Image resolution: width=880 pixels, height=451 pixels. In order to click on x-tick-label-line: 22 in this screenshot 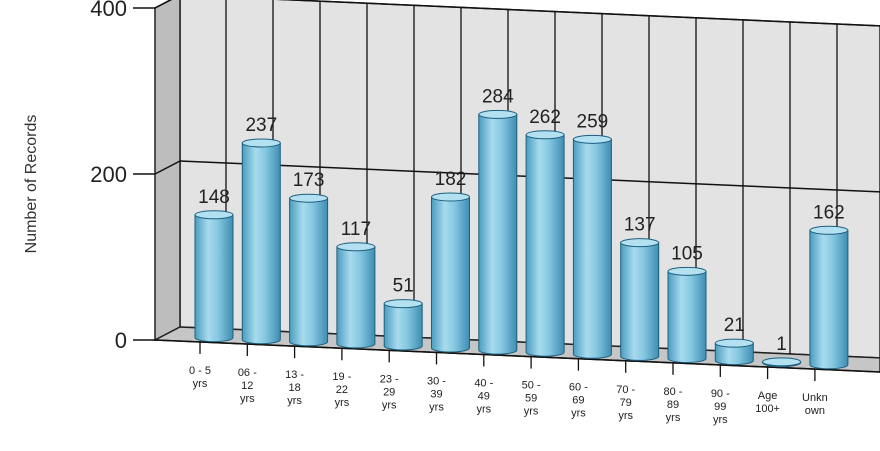, I will do `click(342, 390)`.